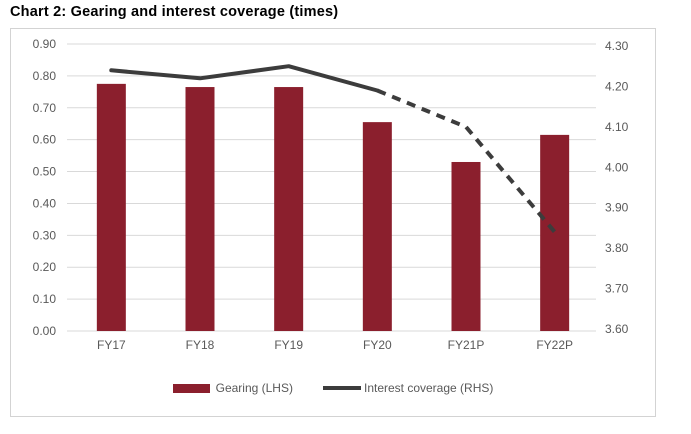 Image resolution: width=691 pixels, height=434 pixels. Describe the element at coordinates (341, 388) in the screenshot. I see `legend-line-swatch-icon` at that location.